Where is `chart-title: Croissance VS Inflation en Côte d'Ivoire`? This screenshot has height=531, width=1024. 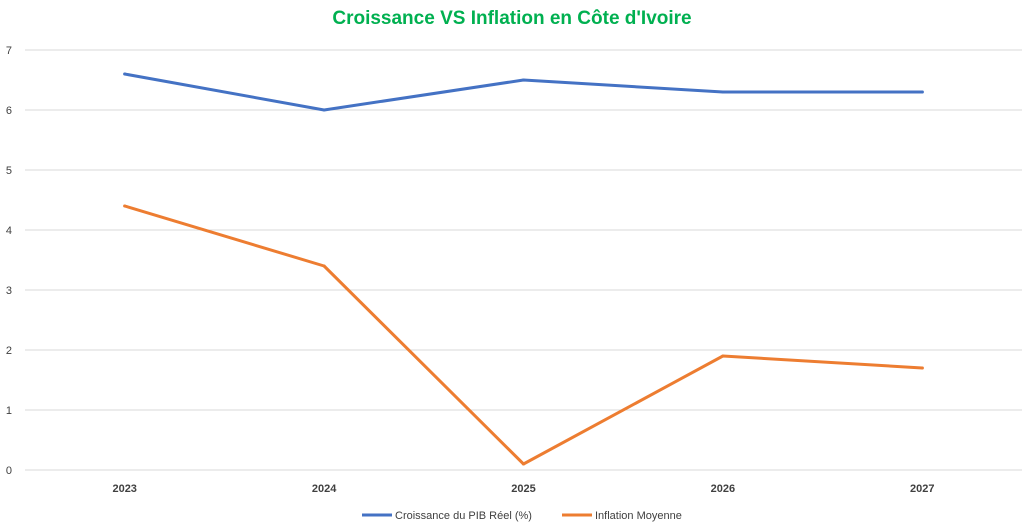 chart-title: Croissance VS Inflation en Côte d'Ivoire is located at coordinates (512, 18).